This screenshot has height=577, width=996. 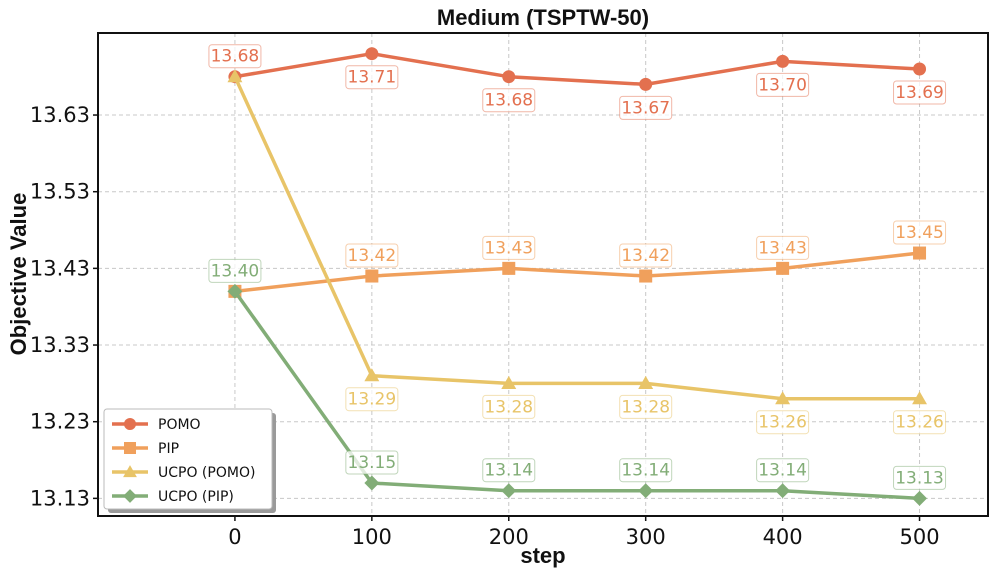 I want to click on series-pomo, so click(x=577, y=69).